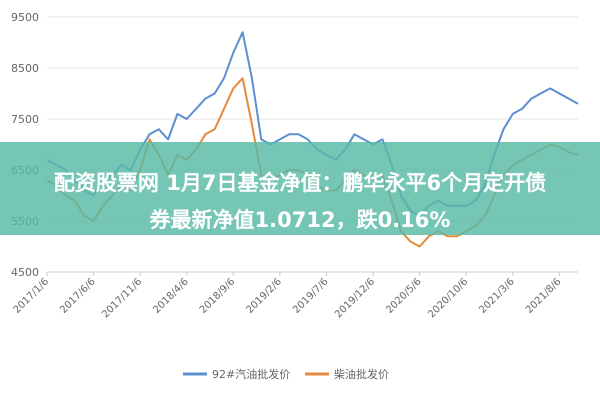 The height and width of the screenshot is (400, 600). Describe the element at coordinates (25, 68) in the screenshot. I see `y-tick-label: 8500` at that location.